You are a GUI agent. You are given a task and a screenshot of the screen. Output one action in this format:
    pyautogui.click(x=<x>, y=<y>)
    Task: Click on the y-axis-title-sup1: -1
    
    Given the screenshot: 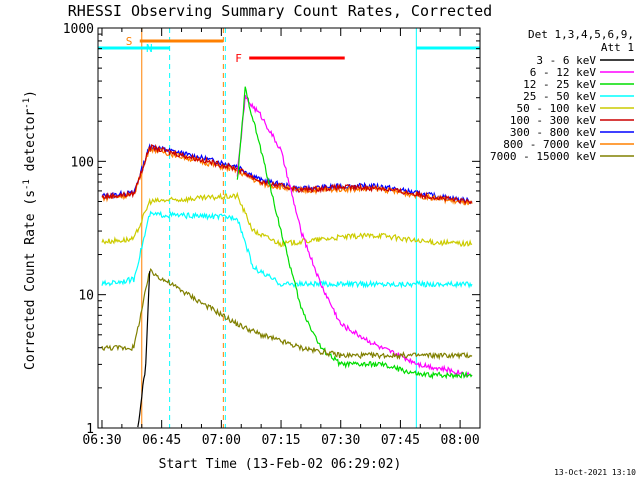 What is the action you would take?
    pyautogui.click(x=27, y=184)
    